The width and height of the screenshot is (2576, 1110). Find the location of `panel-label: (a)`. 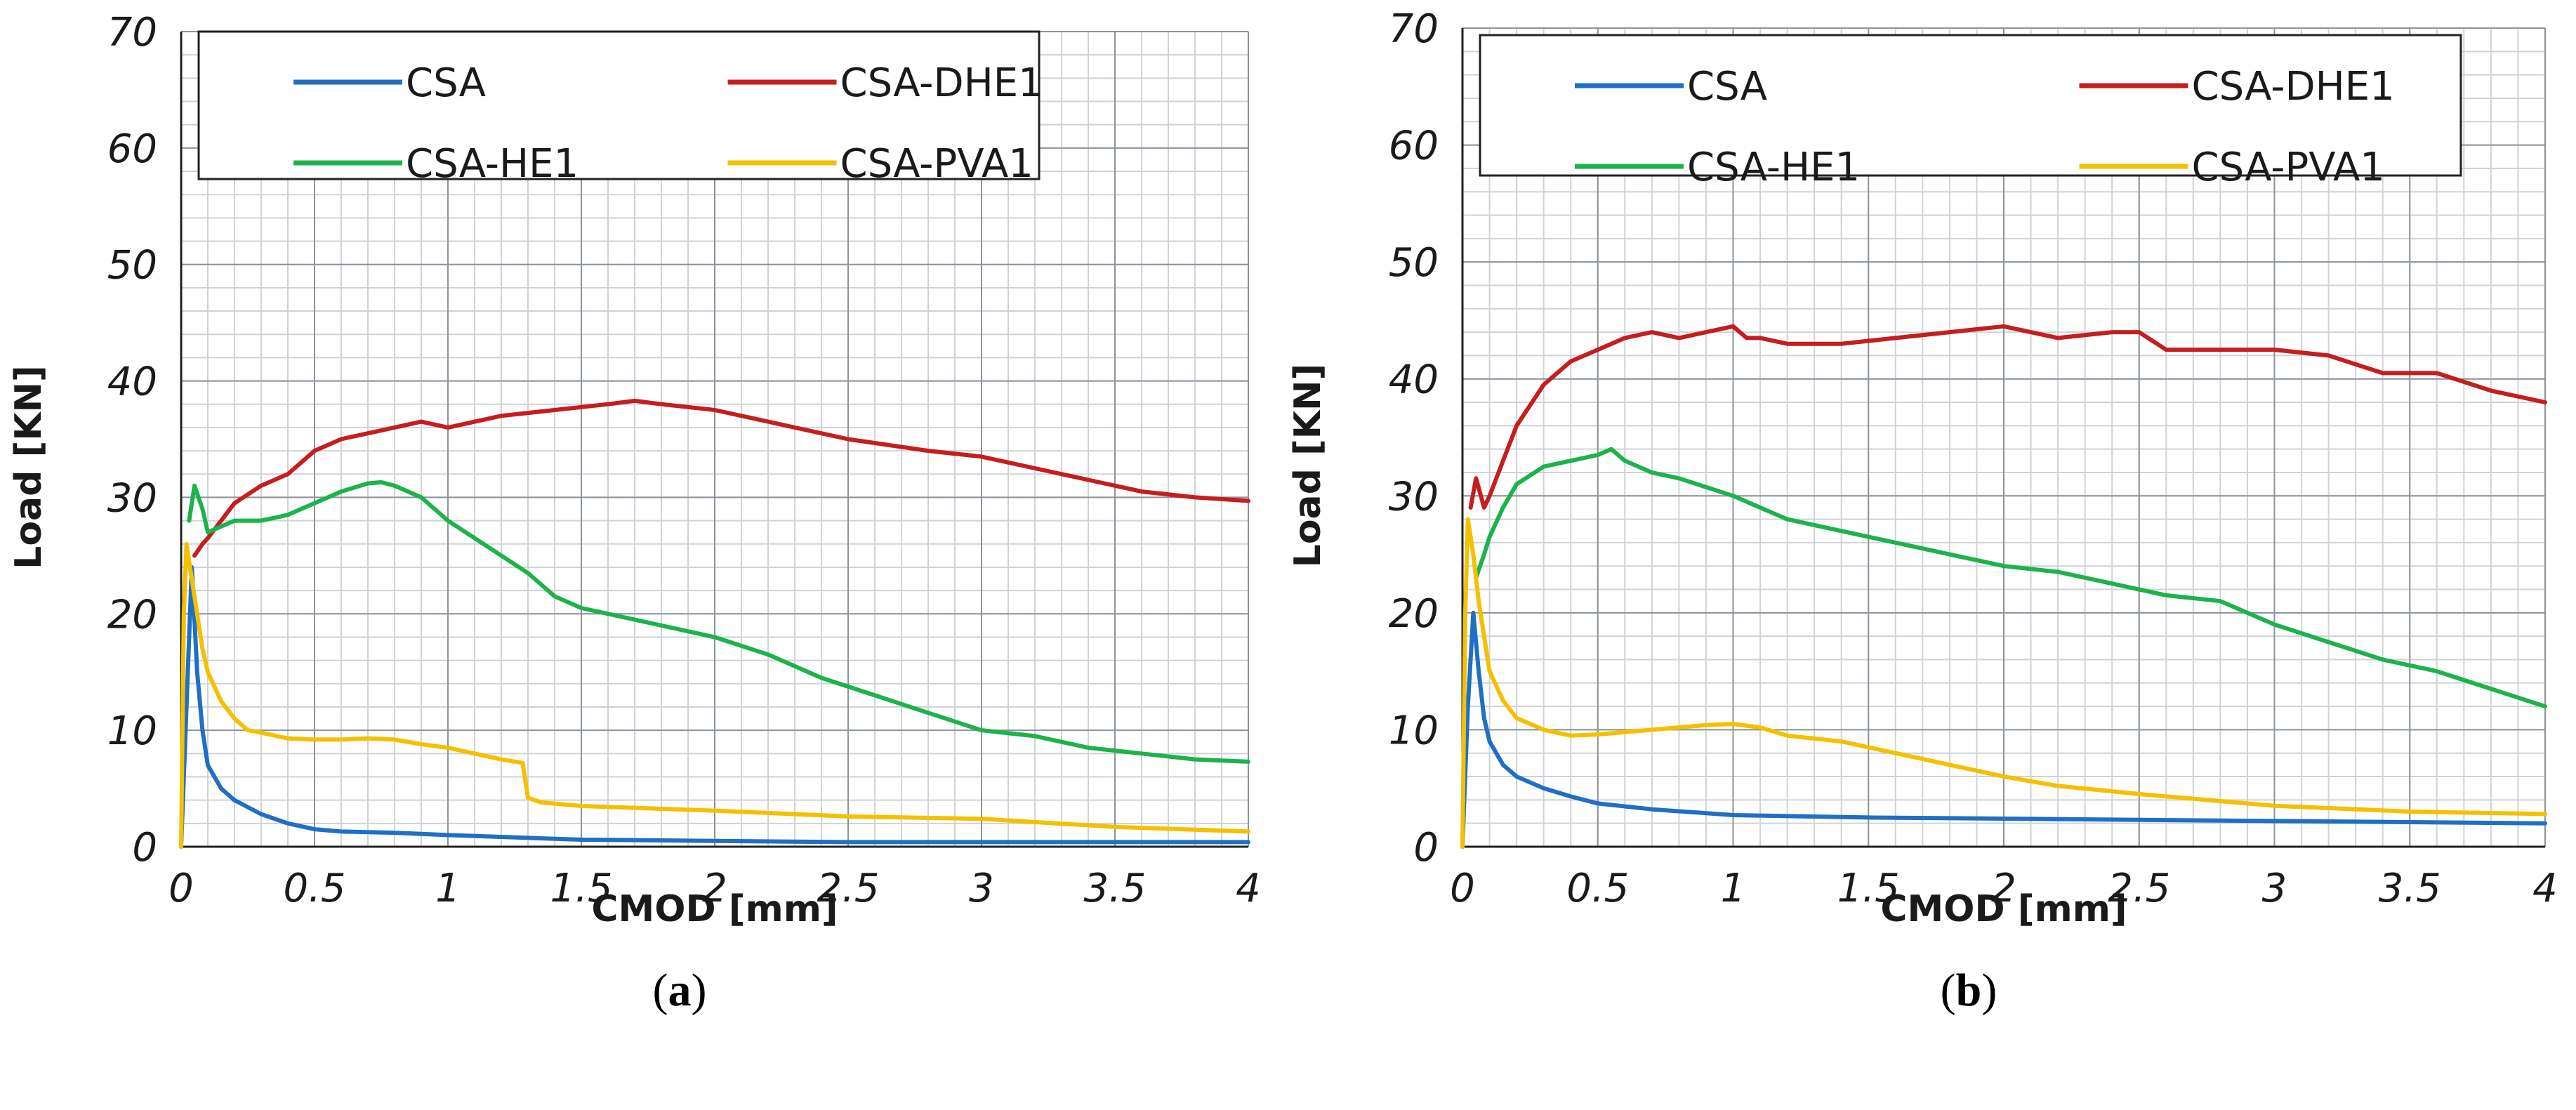

panel-label: (a) is located at coordinates (680, 990).